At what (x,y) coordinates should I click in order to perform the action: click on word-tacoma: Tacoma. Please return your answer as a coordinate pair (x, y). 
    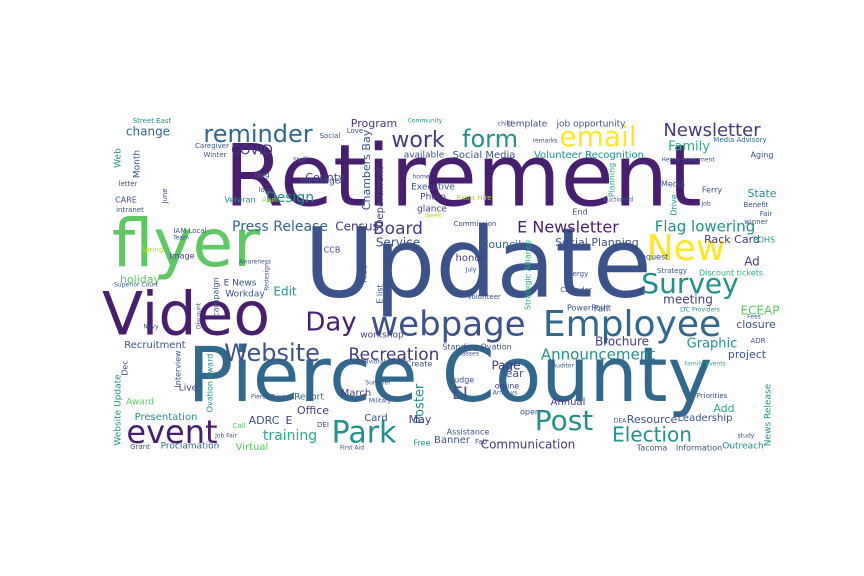
    Looking at the image, I should click on (652, 448).